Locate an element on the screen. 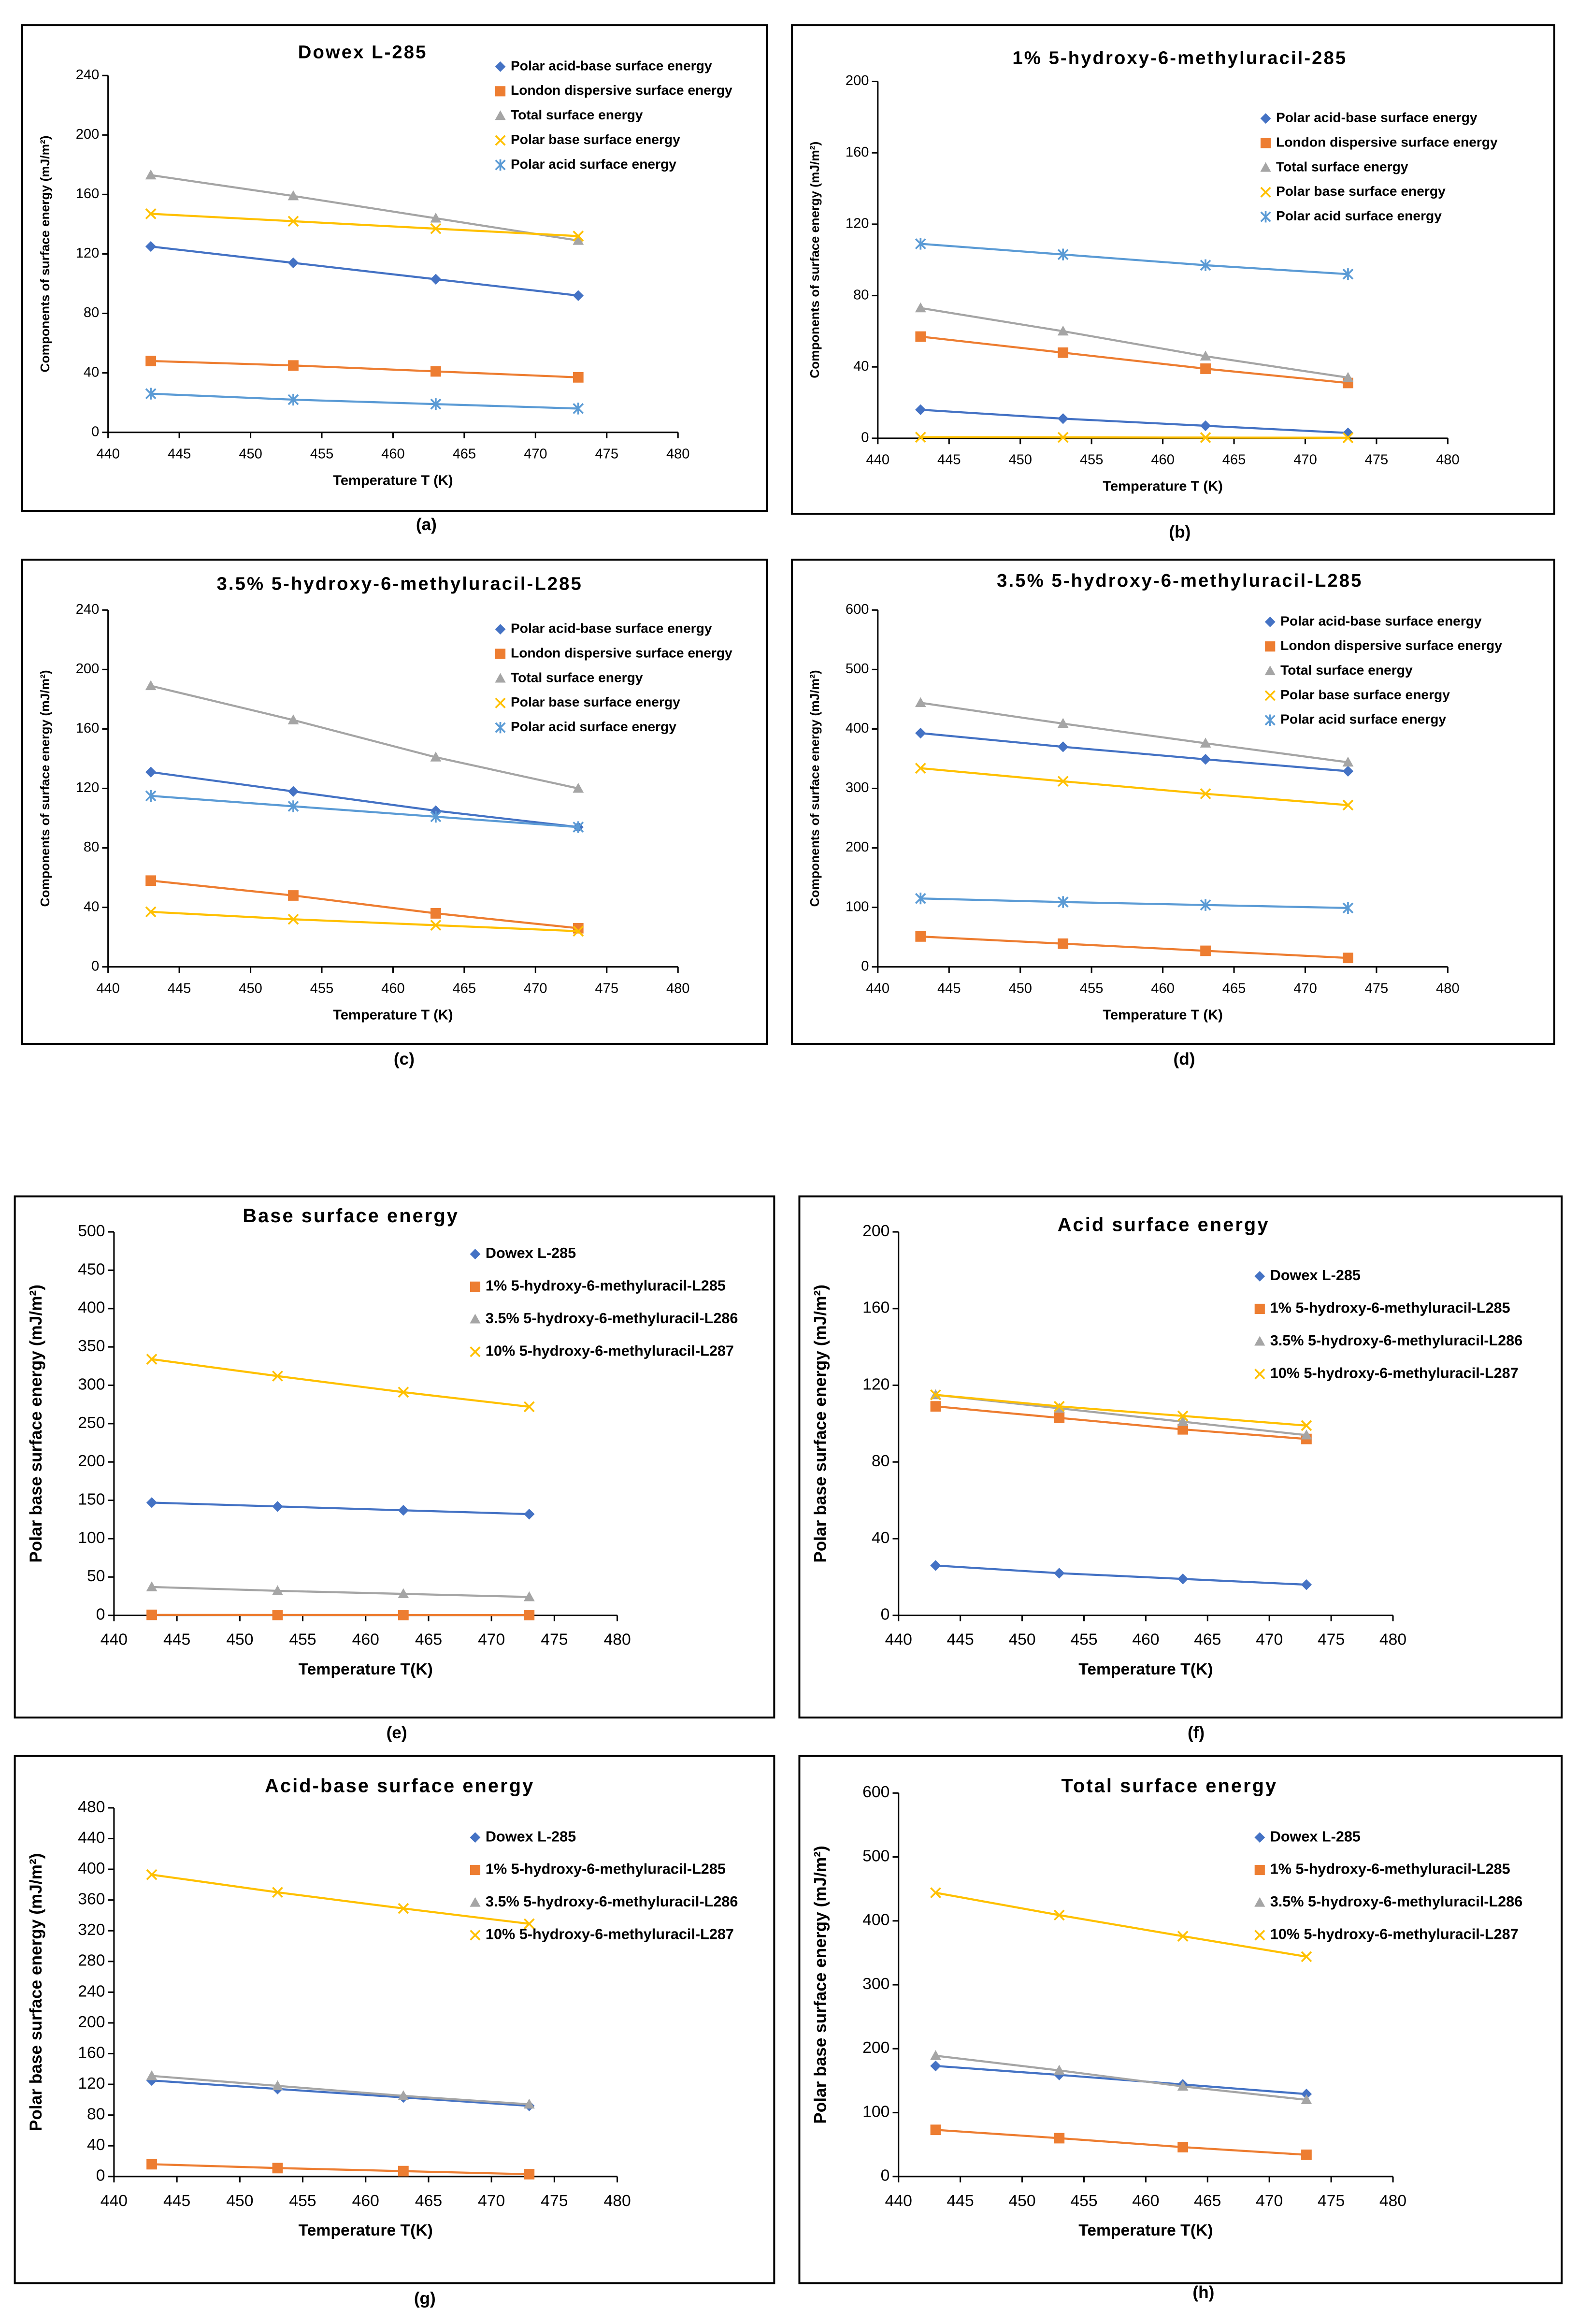  x-tick-label: 465 is located at coordinates (1207, 2201).